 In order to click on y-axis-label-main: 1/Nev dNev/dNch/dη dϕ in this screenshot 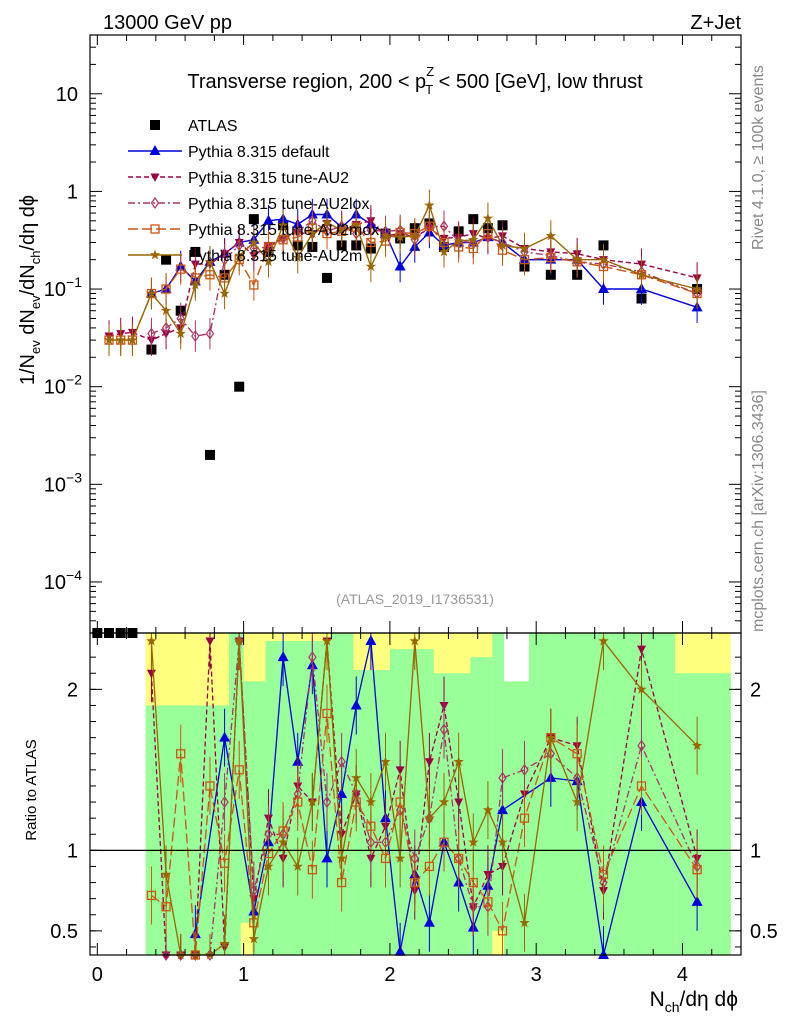, I will do `click(30, 290)`.